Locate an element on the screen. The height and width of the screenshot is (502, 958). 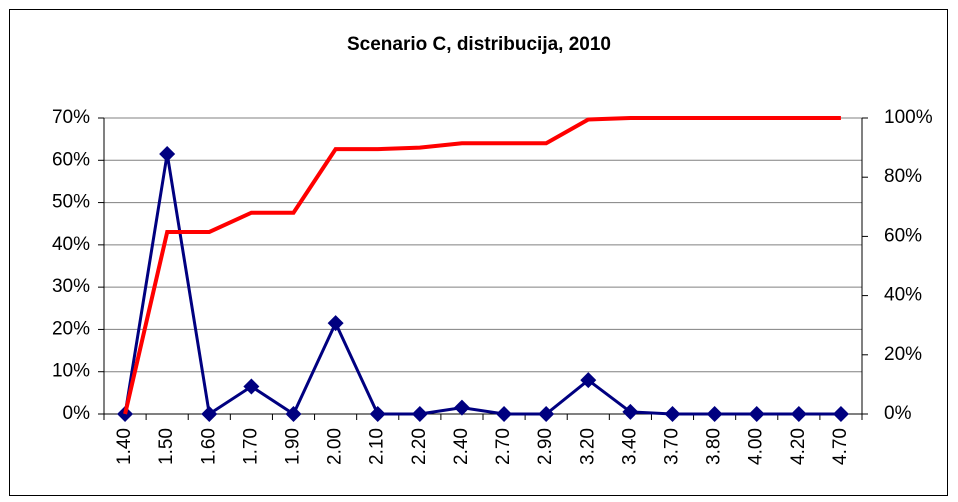
y-tick-label: 70% is located at coordinates (71, 117).